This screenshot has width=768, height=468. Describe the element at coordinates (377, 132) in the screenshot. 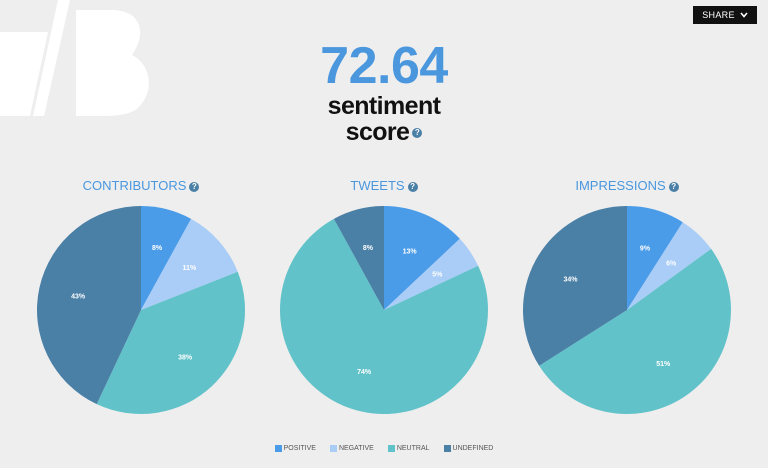

I see `score-label-text: score` at that location.